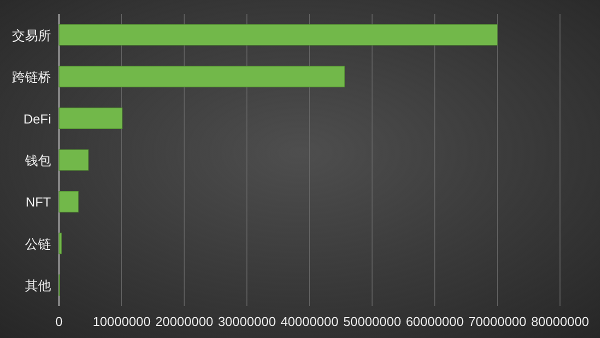 The width and height of the screenshot is (600, 338). What do you see at coordinates (121, 321) in the screenshot?
I see `x-tick-label: 10000000` at bounding box center [121, 321].